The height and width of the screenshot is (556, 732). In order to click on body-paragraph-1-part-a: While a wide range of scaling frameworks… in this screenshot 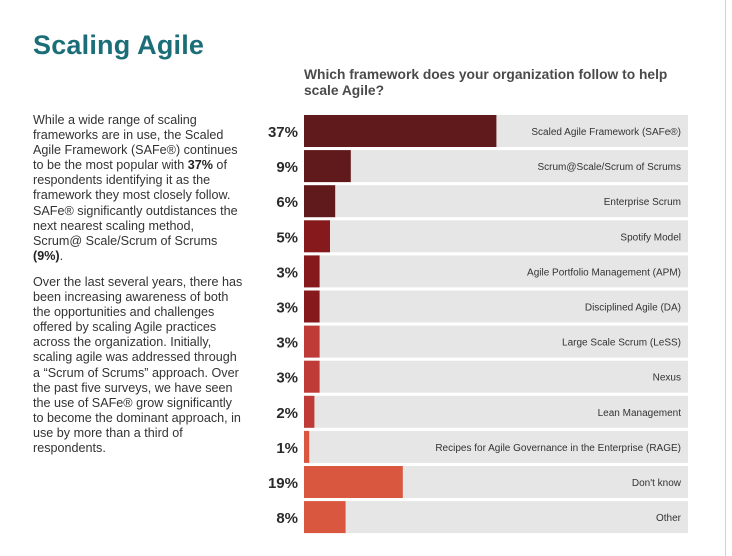, I will do `click(135, 143)`.